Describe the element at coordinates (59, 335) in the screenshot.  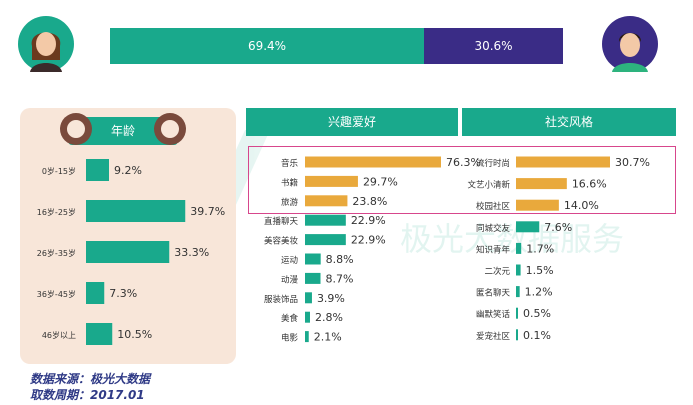
I see `age-category-label: 46岁以上` at that location.